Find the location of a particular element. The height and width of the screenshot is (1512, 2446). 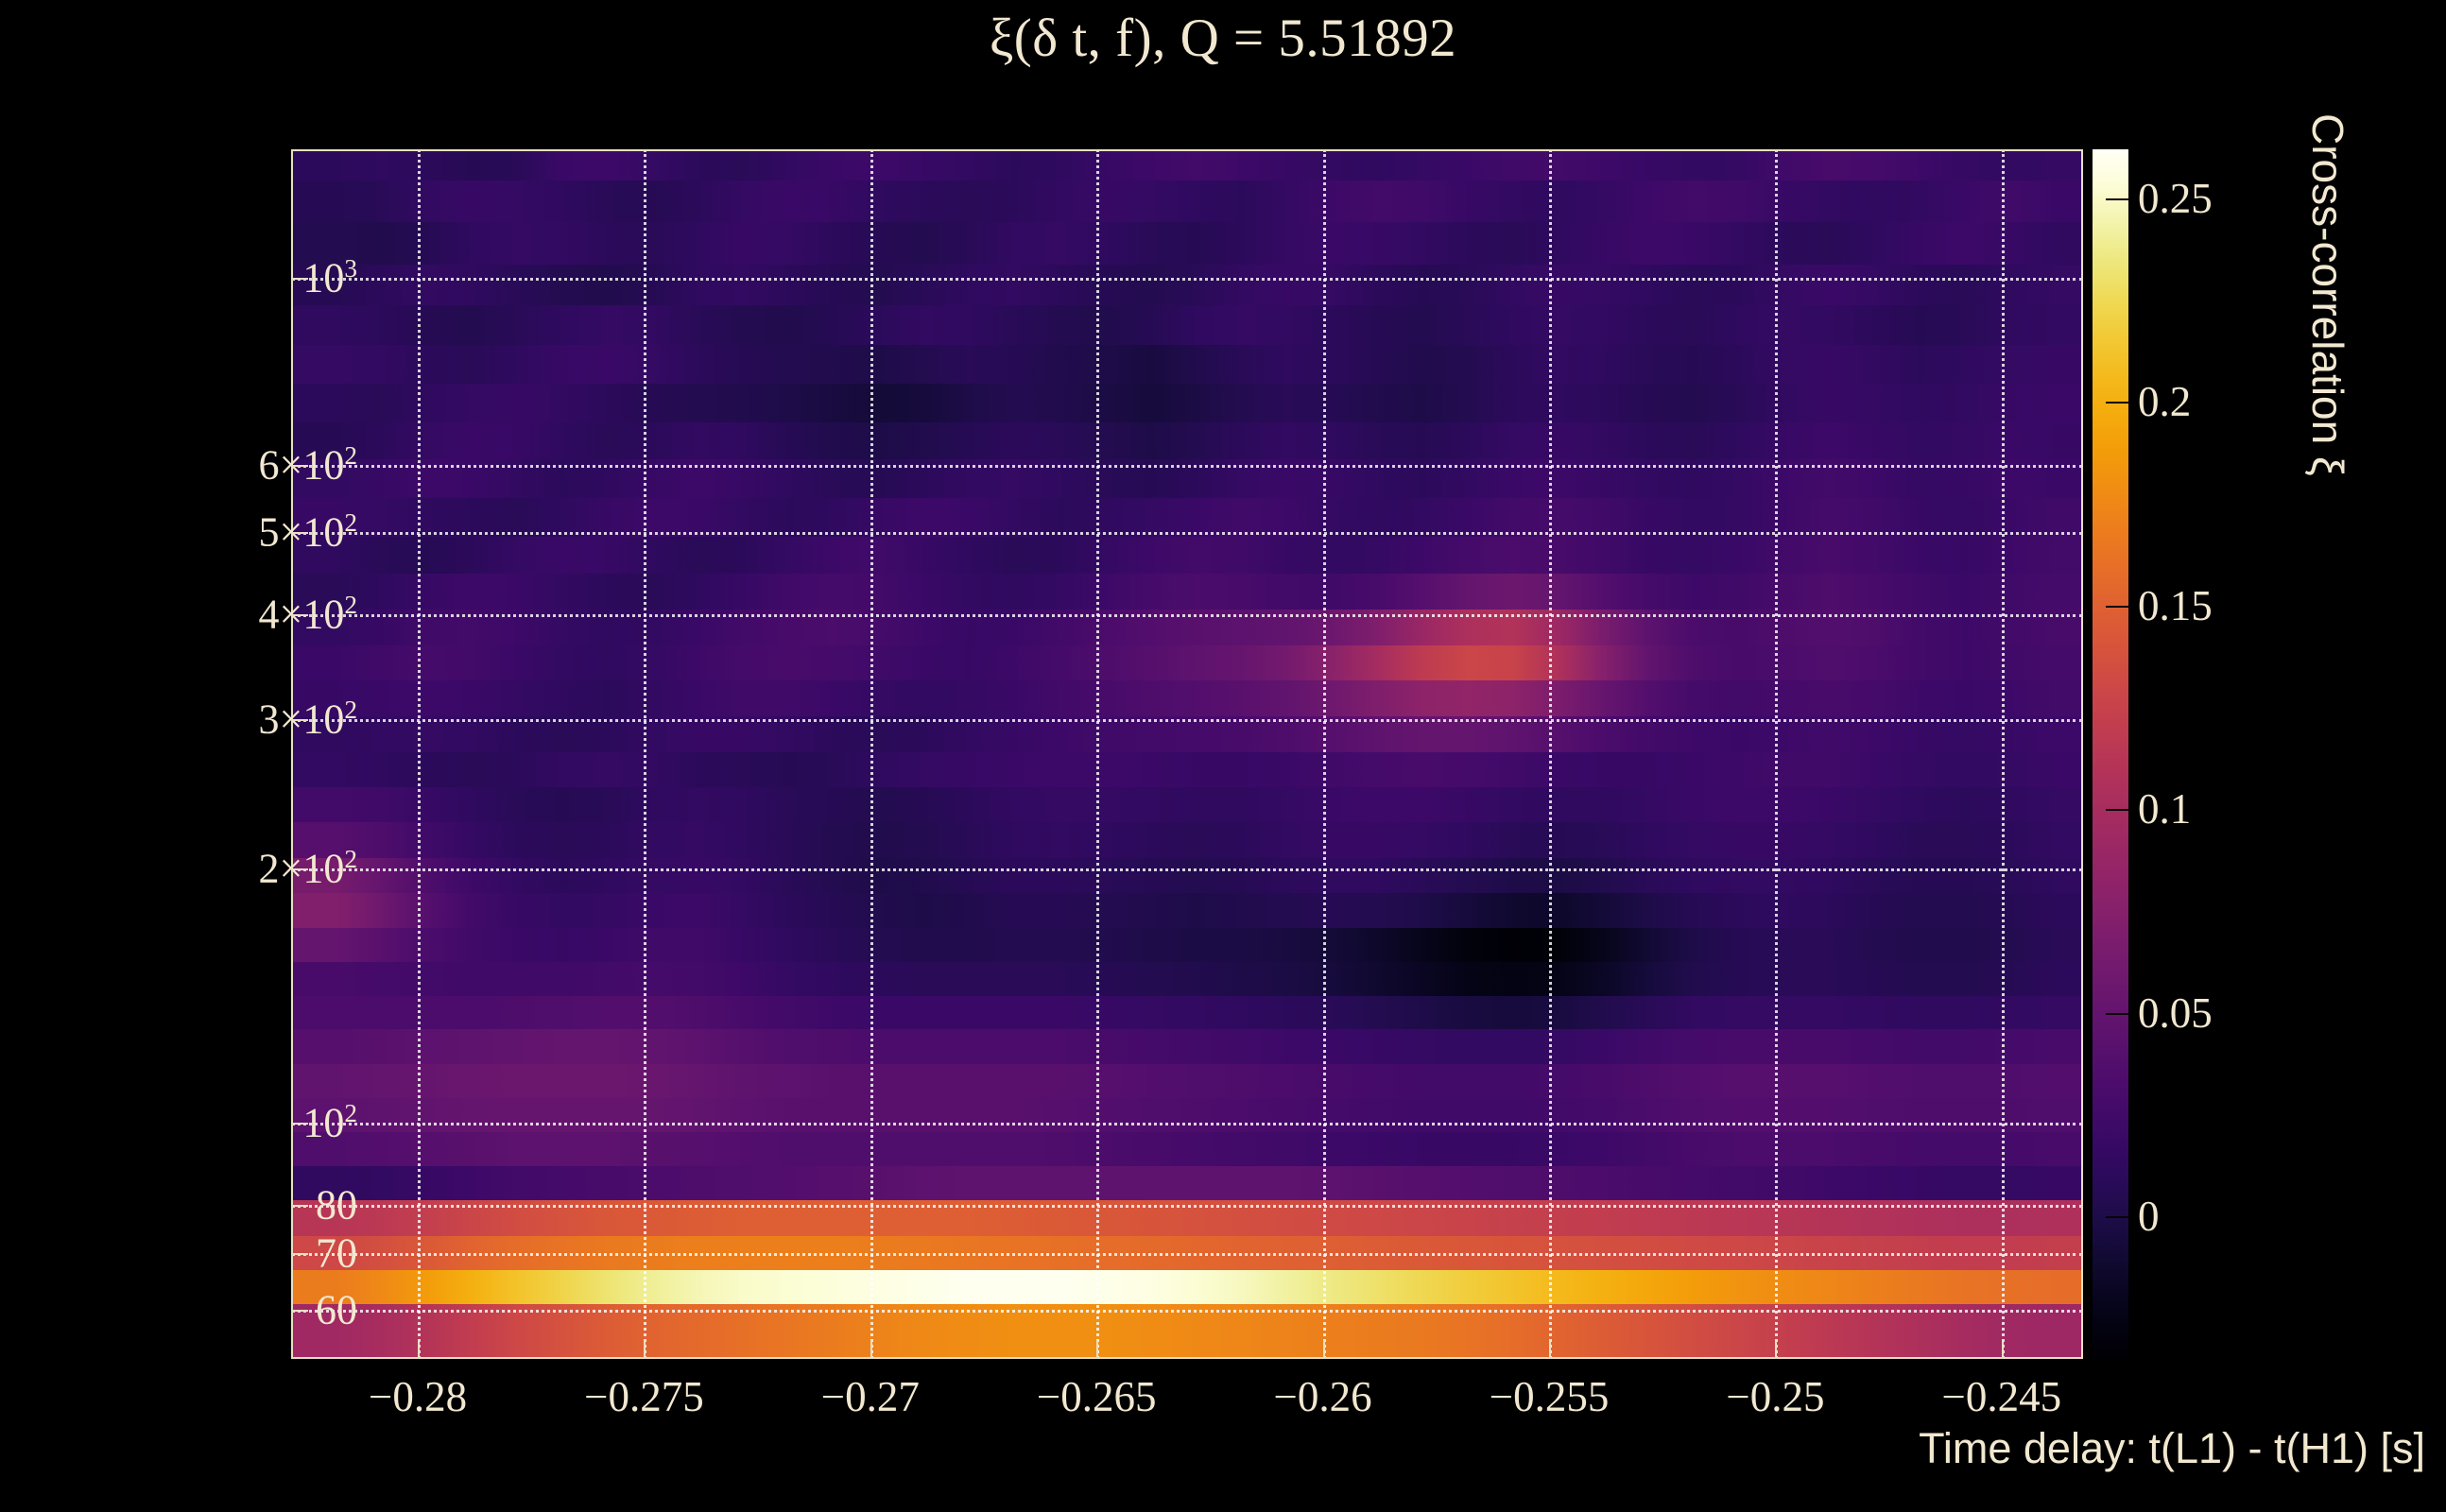

y-axis-tick-label: 10³ is located at coordinates (329, 277).